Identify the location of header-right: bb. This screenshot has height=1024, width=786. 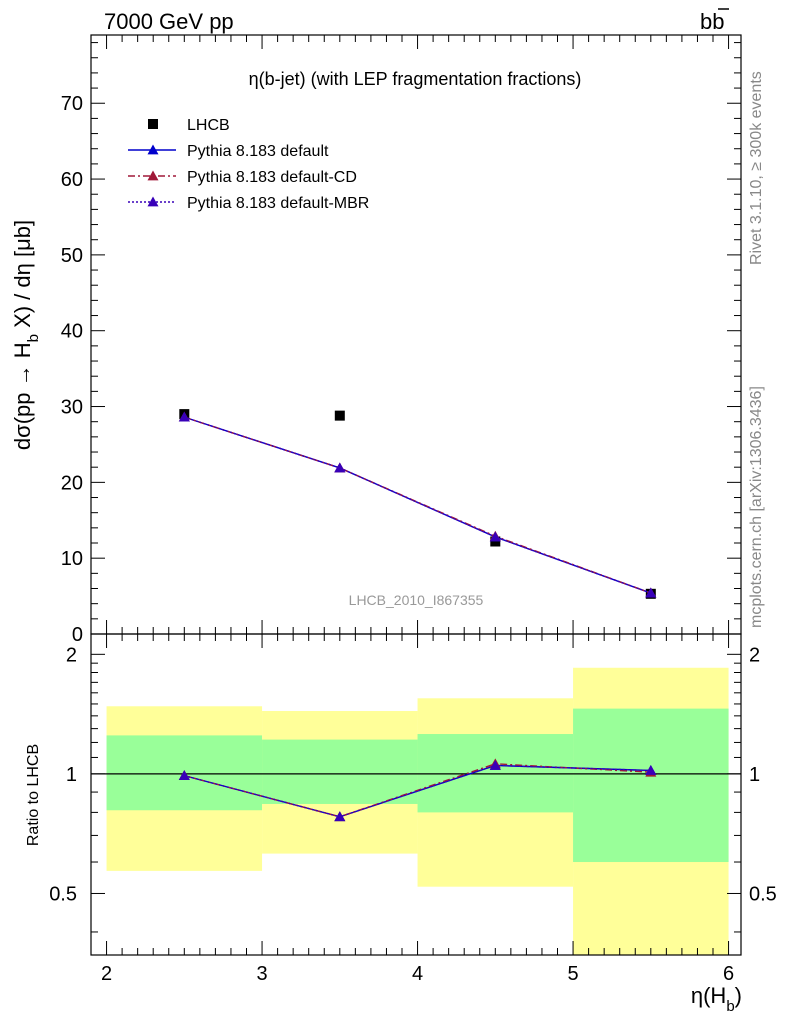
(714, 21).